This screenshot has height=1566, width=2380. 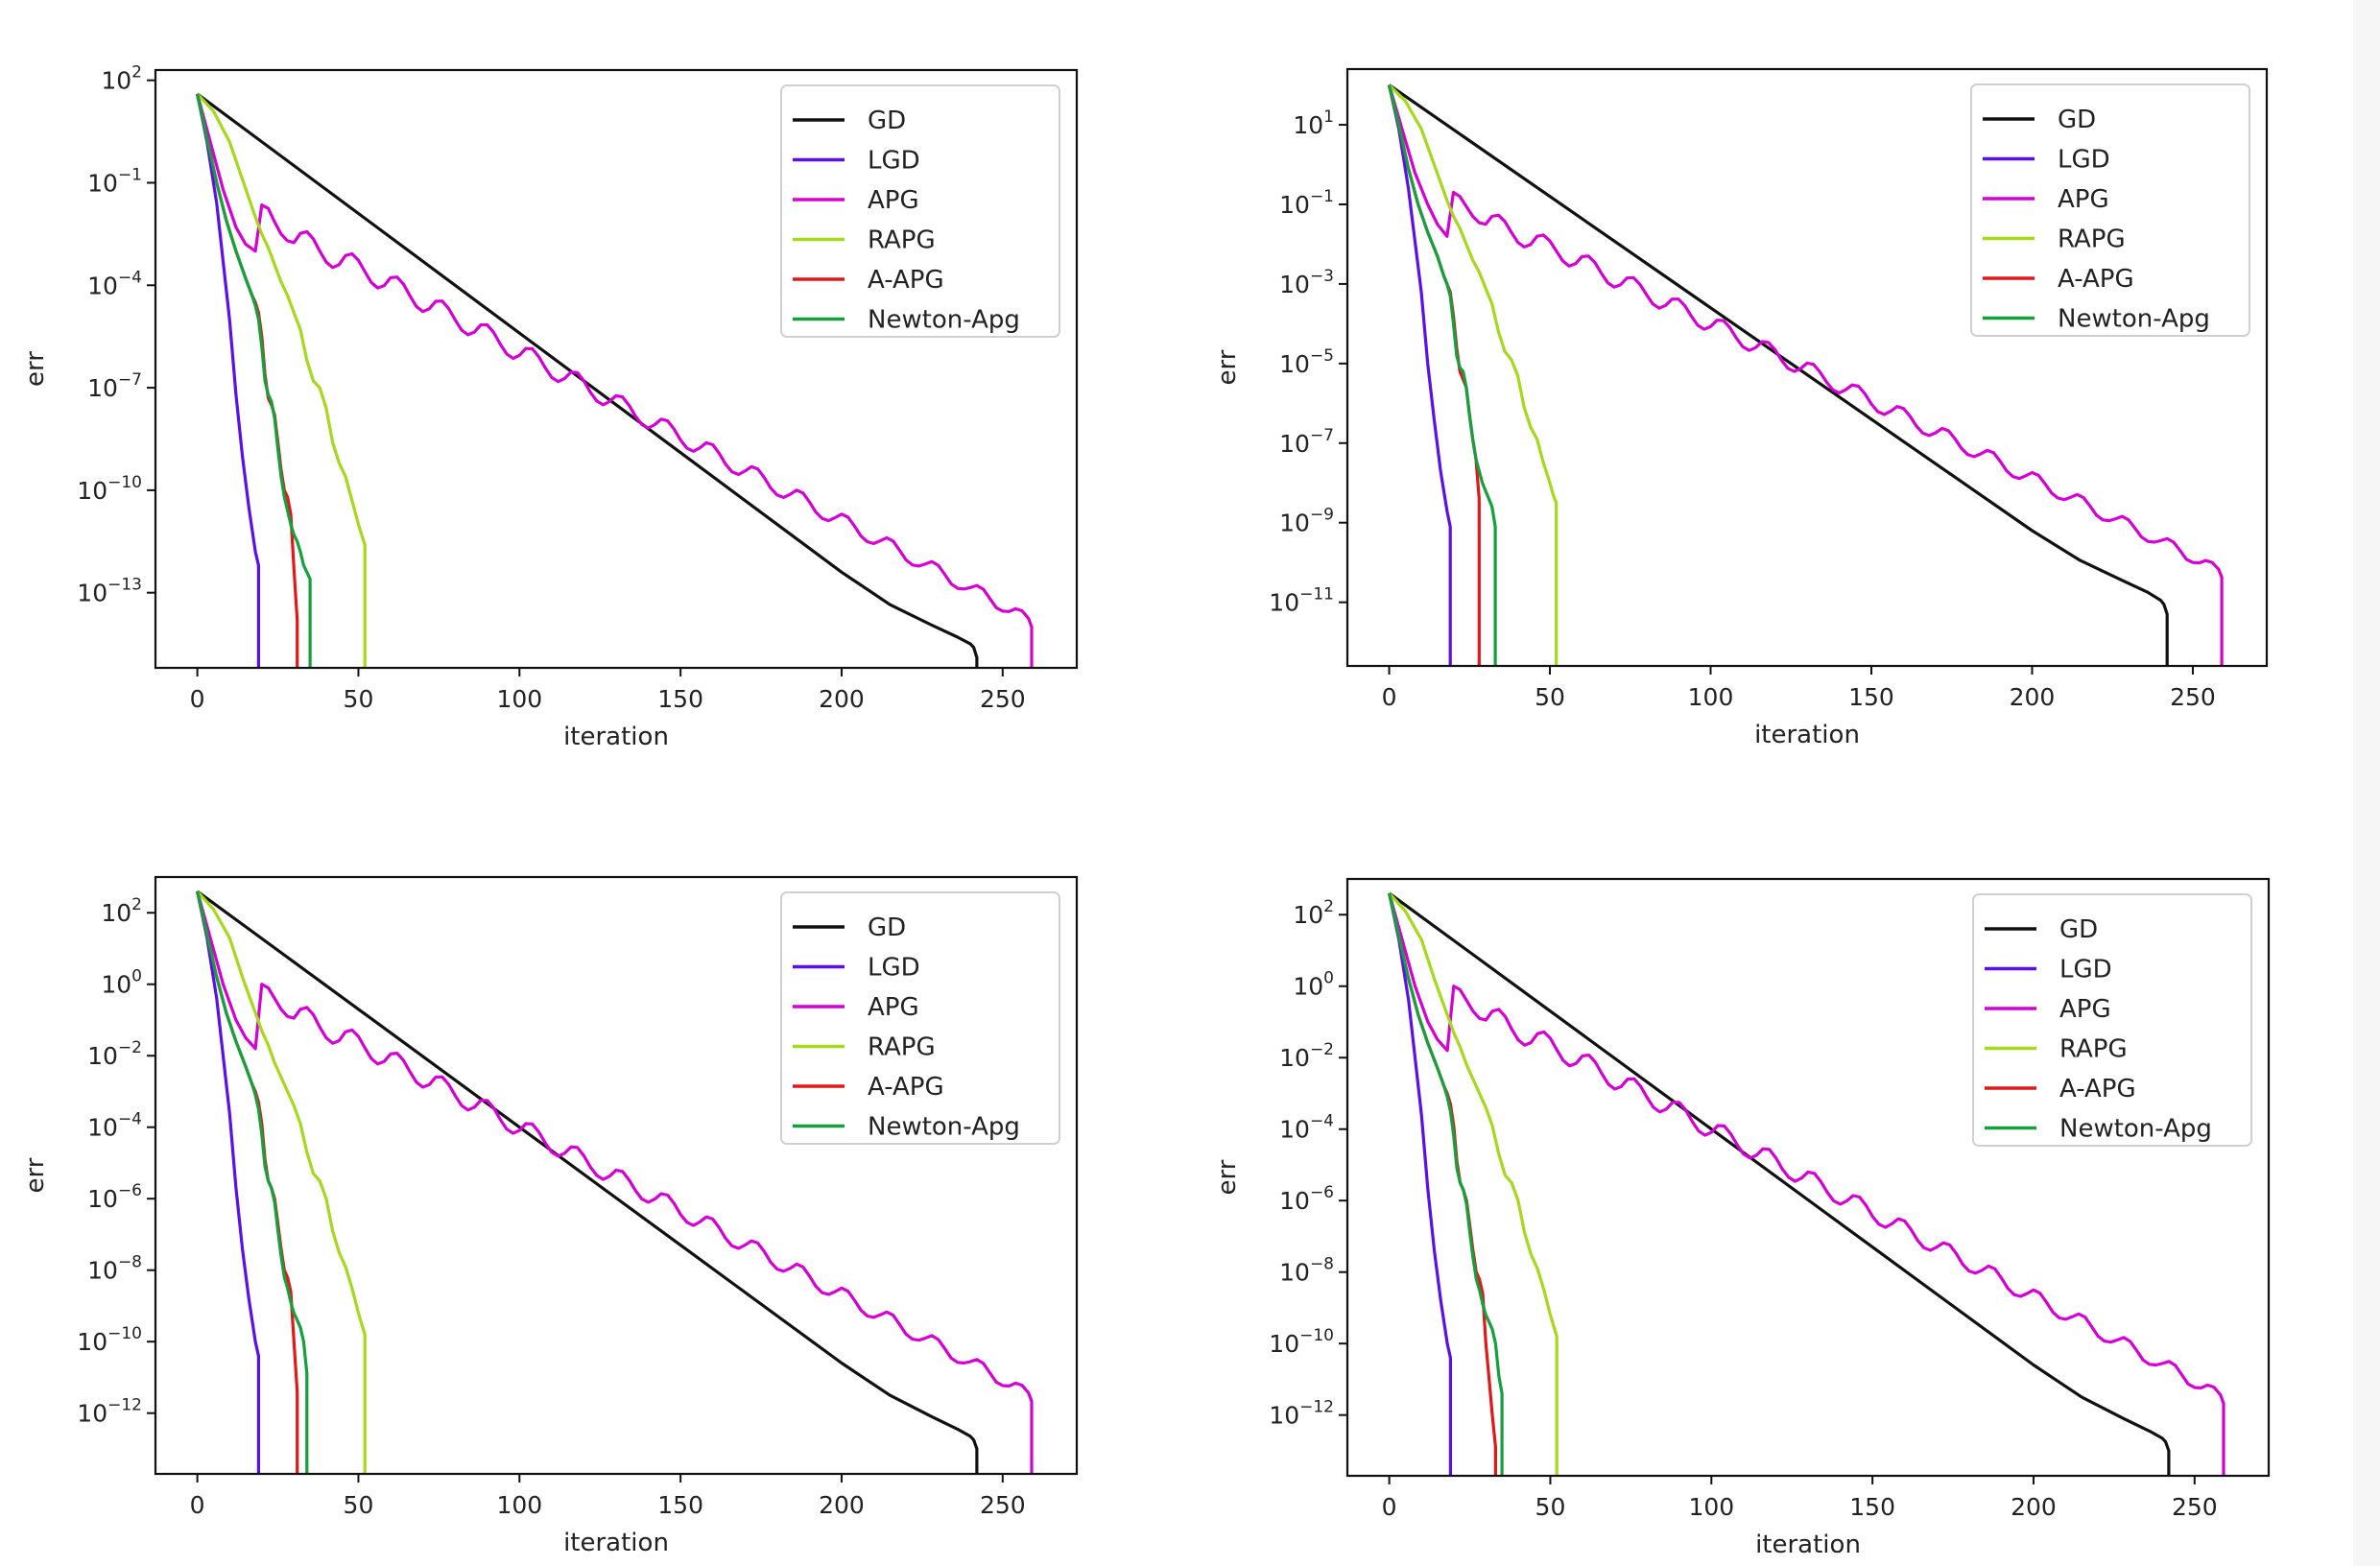 What do you see at coordinates (1306, 442) in the screenshot?
I see `y-tick-label: 10⁻⁷` at bounding box center [1306, 442].